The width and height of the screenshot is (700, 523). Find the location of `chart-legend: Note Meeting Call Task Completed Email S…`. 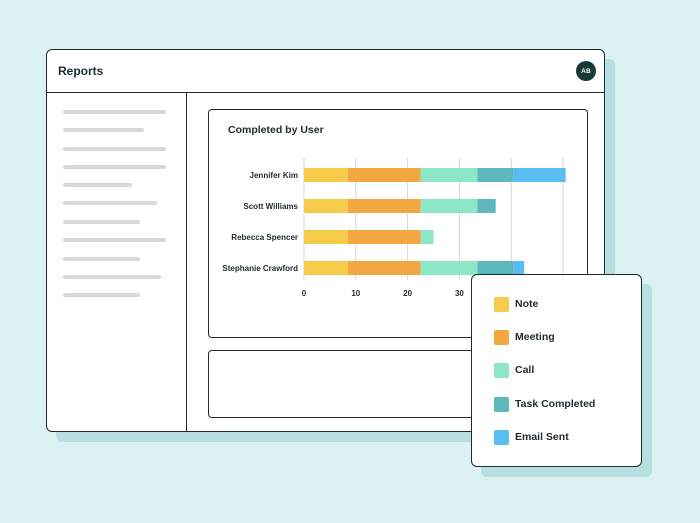

chart-legend: Note Meeting Call Task Completed Email S… is located at coordinates (556, 370).